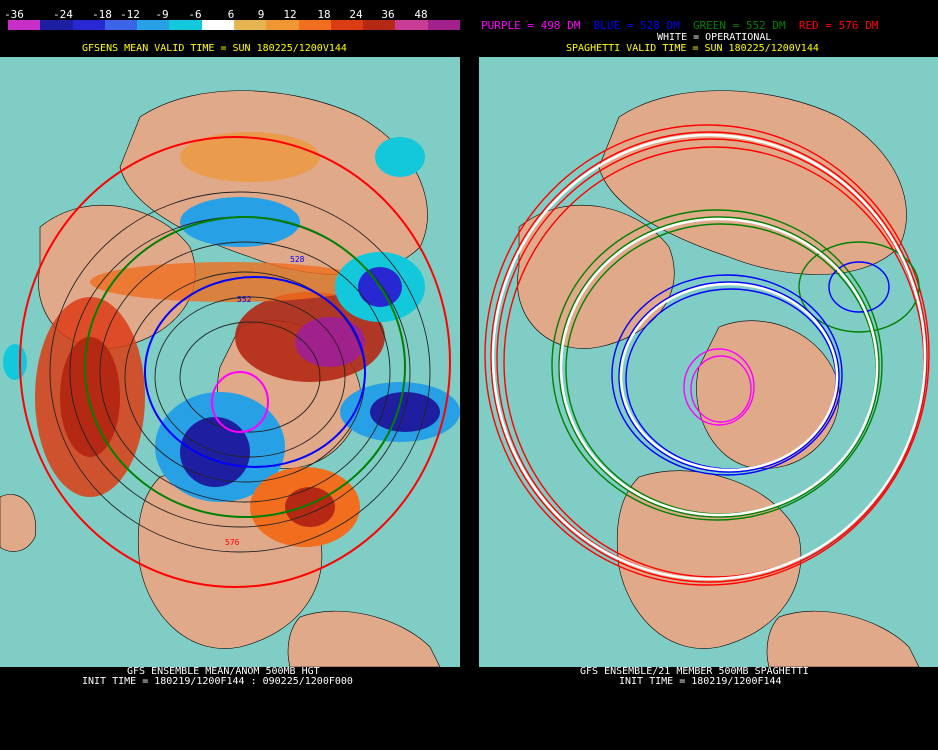 Image resolution: width=938 pixels, height=750 pixels. Describe the element at coordinates (14, 14) in the screenshot. I see `colorbar-tick-label: -36` at that location.